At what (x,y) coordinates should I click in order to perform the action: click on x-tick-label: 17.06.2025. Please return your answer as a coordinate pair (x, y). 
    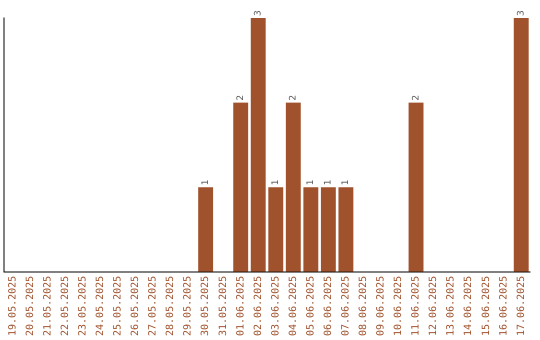
    Looking at the image, I should click on (521, 306).